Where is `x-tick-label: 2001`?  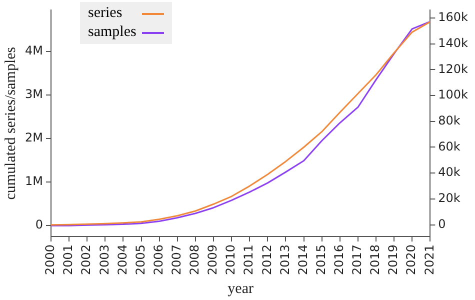 x-tick-label: 2001 is located at coordinates (68, 260).